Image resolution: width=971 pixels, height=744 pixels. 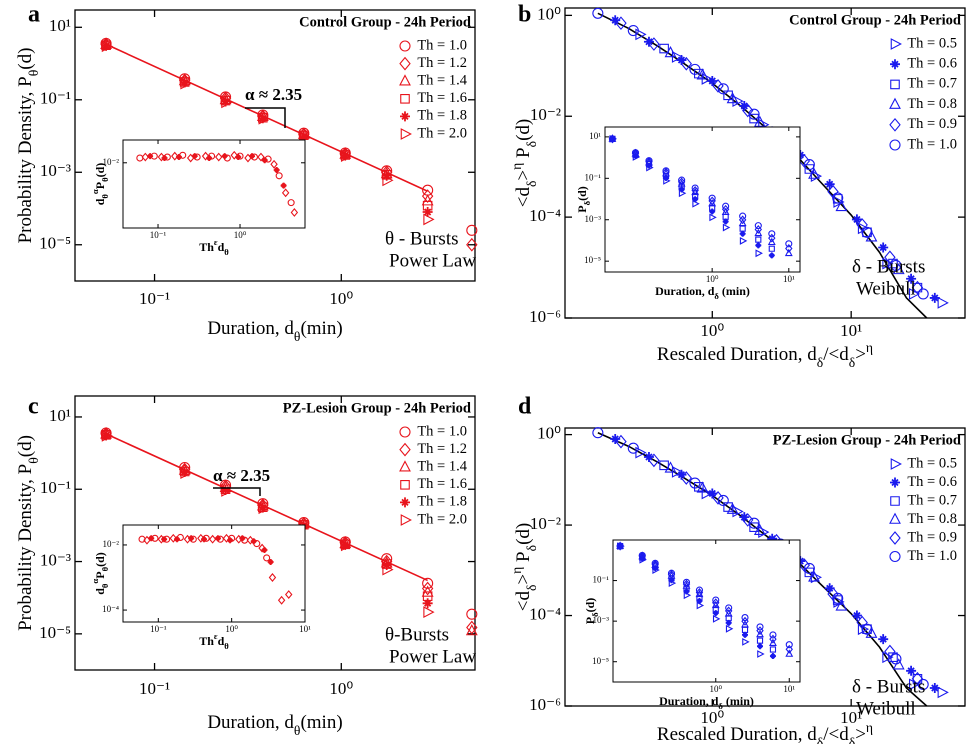 I want to click on x-axis-label: Rescaled Duration, dδ/<dδ>η, so click(x=765, y=732).